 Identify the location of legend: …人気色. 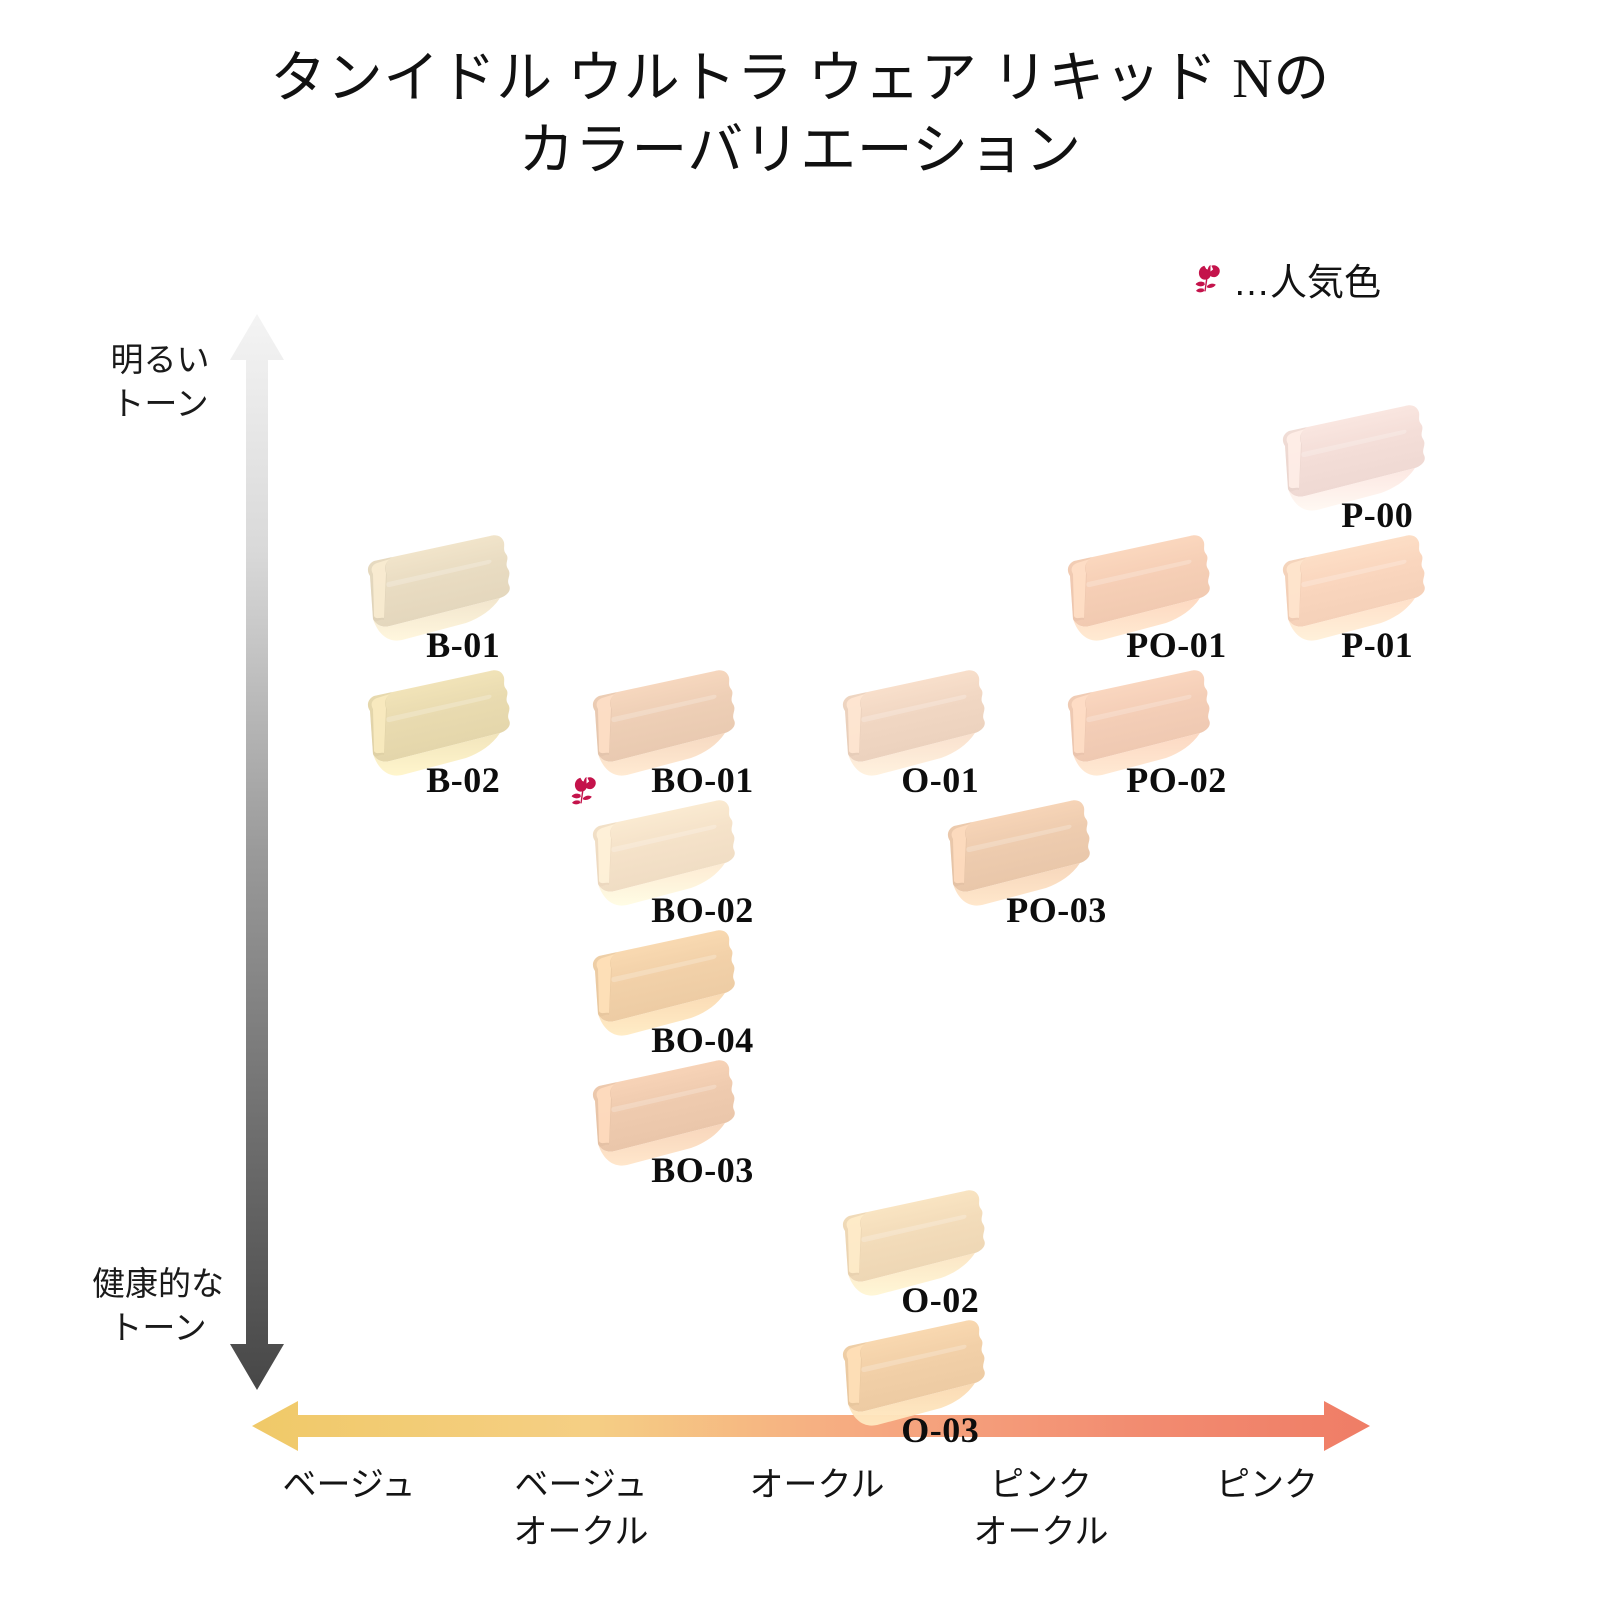
(1283, 279).